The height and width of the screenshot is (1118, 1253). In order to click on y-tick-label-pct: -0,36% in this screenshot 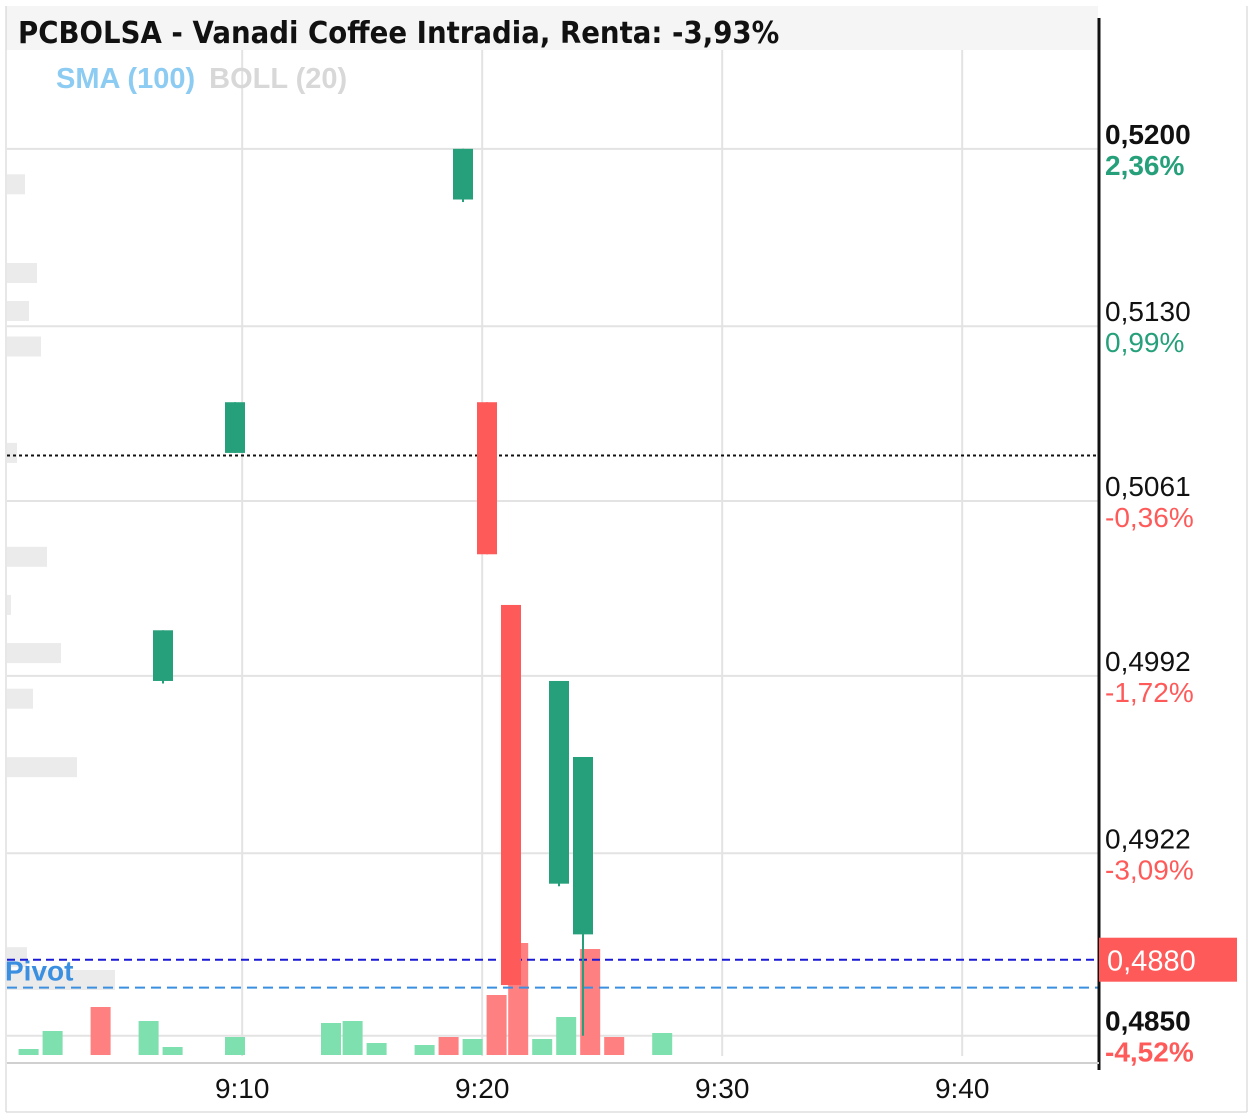, I will do `click(1149, 517)`.